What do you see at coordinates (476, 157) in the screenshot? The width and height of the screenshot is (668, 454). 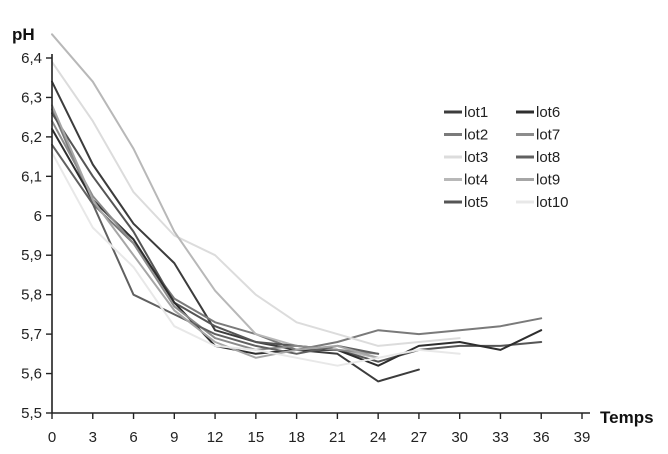 I see `legend-label-lot3: lot3` at bounding box center [476, 157].